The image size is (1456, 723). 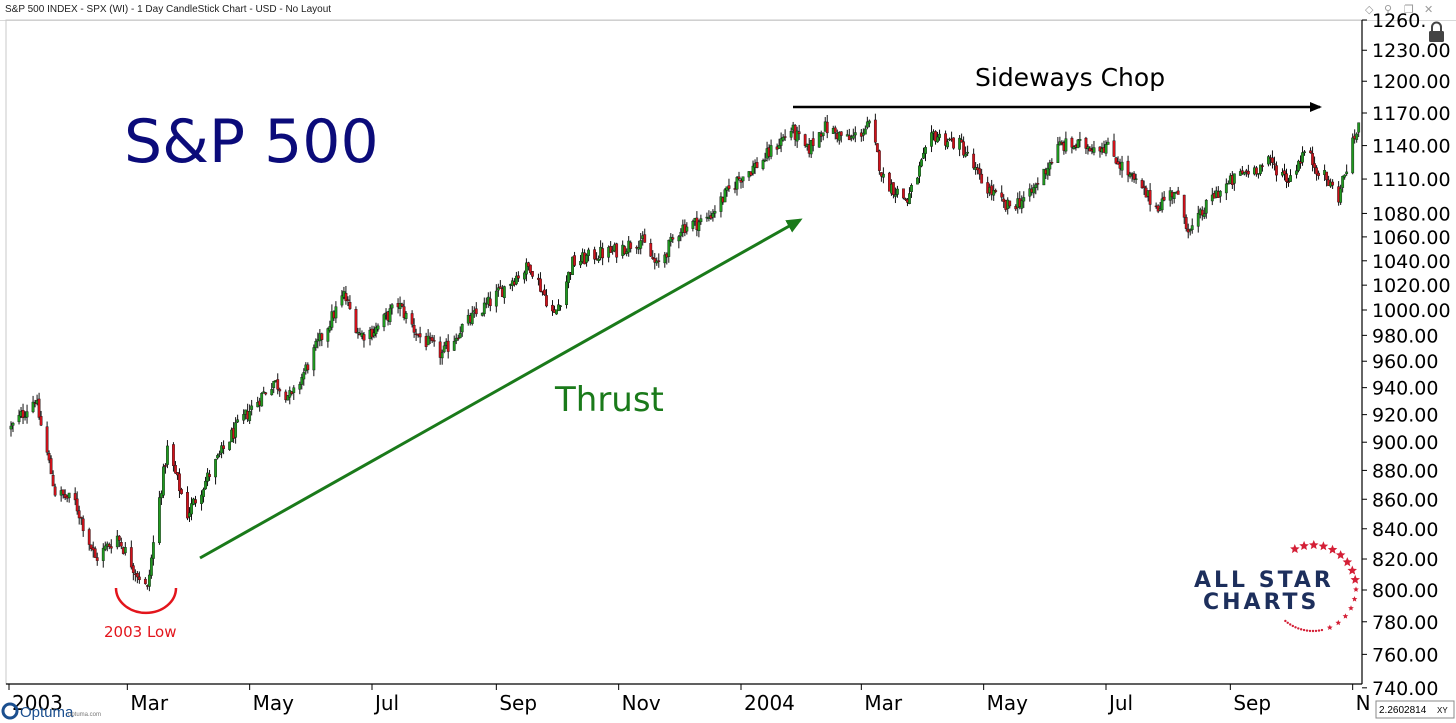 What do you see at coordinates (1411, 262) in the screenshot?
I see `y-tick-label: 1040.00` at bounding box center [1411, 262].